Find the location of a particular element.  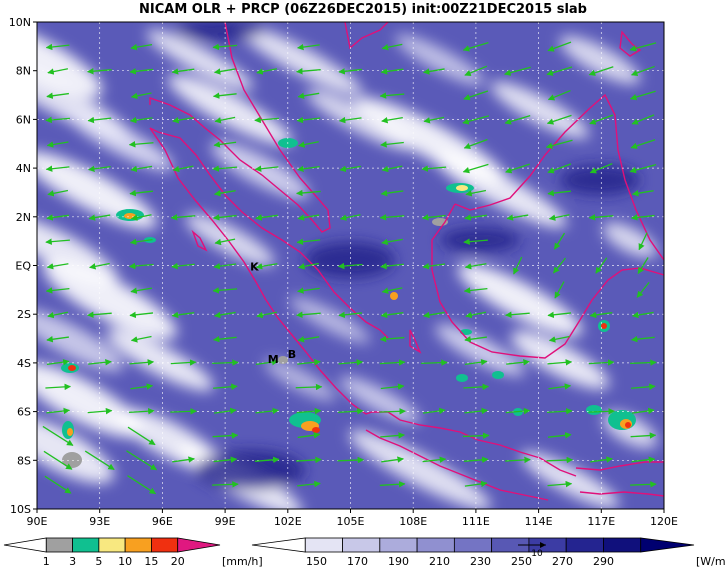

precip-legend: 1 3 5 10 15 20 [mm/h] is located at coordinates (133, 552).